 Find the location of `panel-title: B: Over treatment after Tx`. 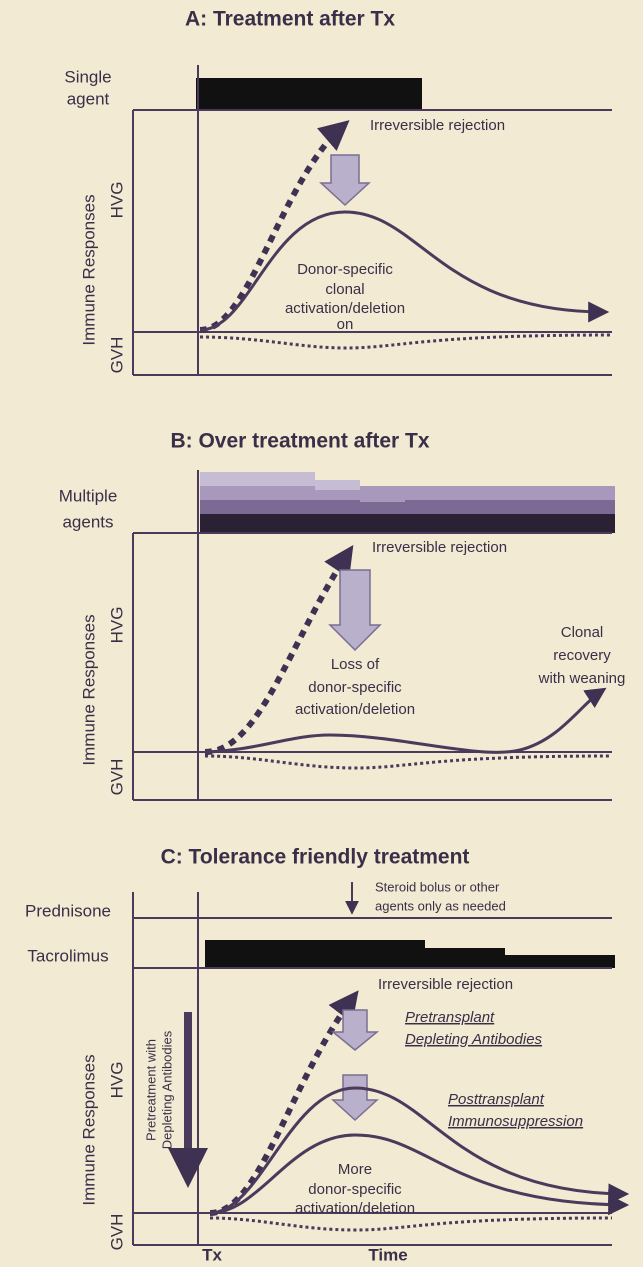

panel-title: B: Over treatment after Tx is located at coordinates (299, 441).